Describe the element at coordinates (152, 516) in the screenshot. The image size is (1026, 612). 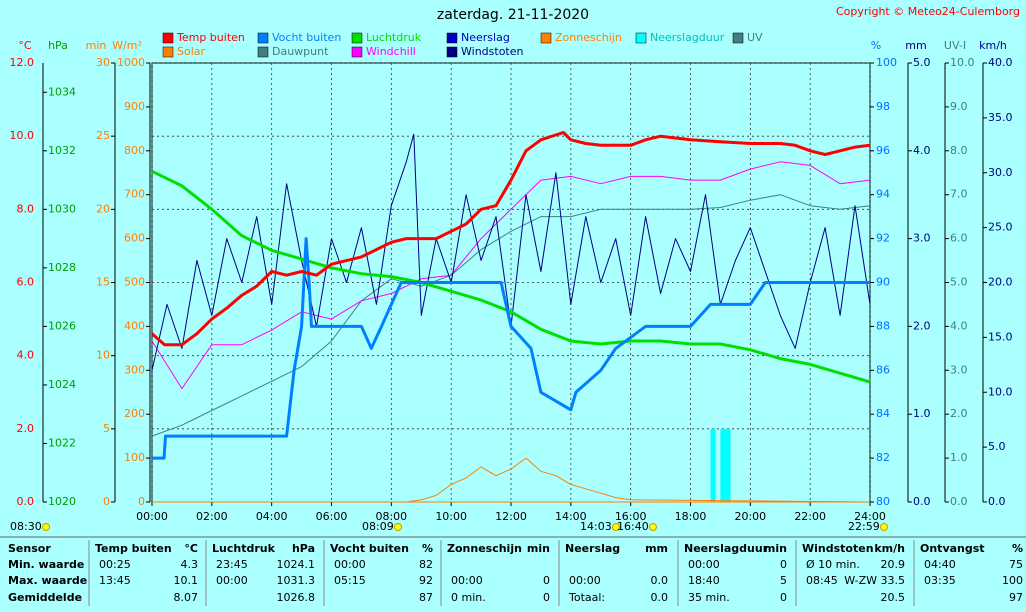
I see `x-tick-label: 00:00` at that location.